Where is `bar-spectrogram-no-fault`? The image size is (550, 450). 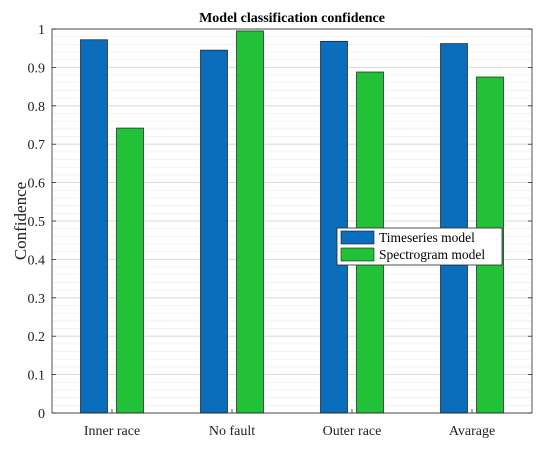 bar-spectrogram-no-fault is located at coordinates (250, 222).